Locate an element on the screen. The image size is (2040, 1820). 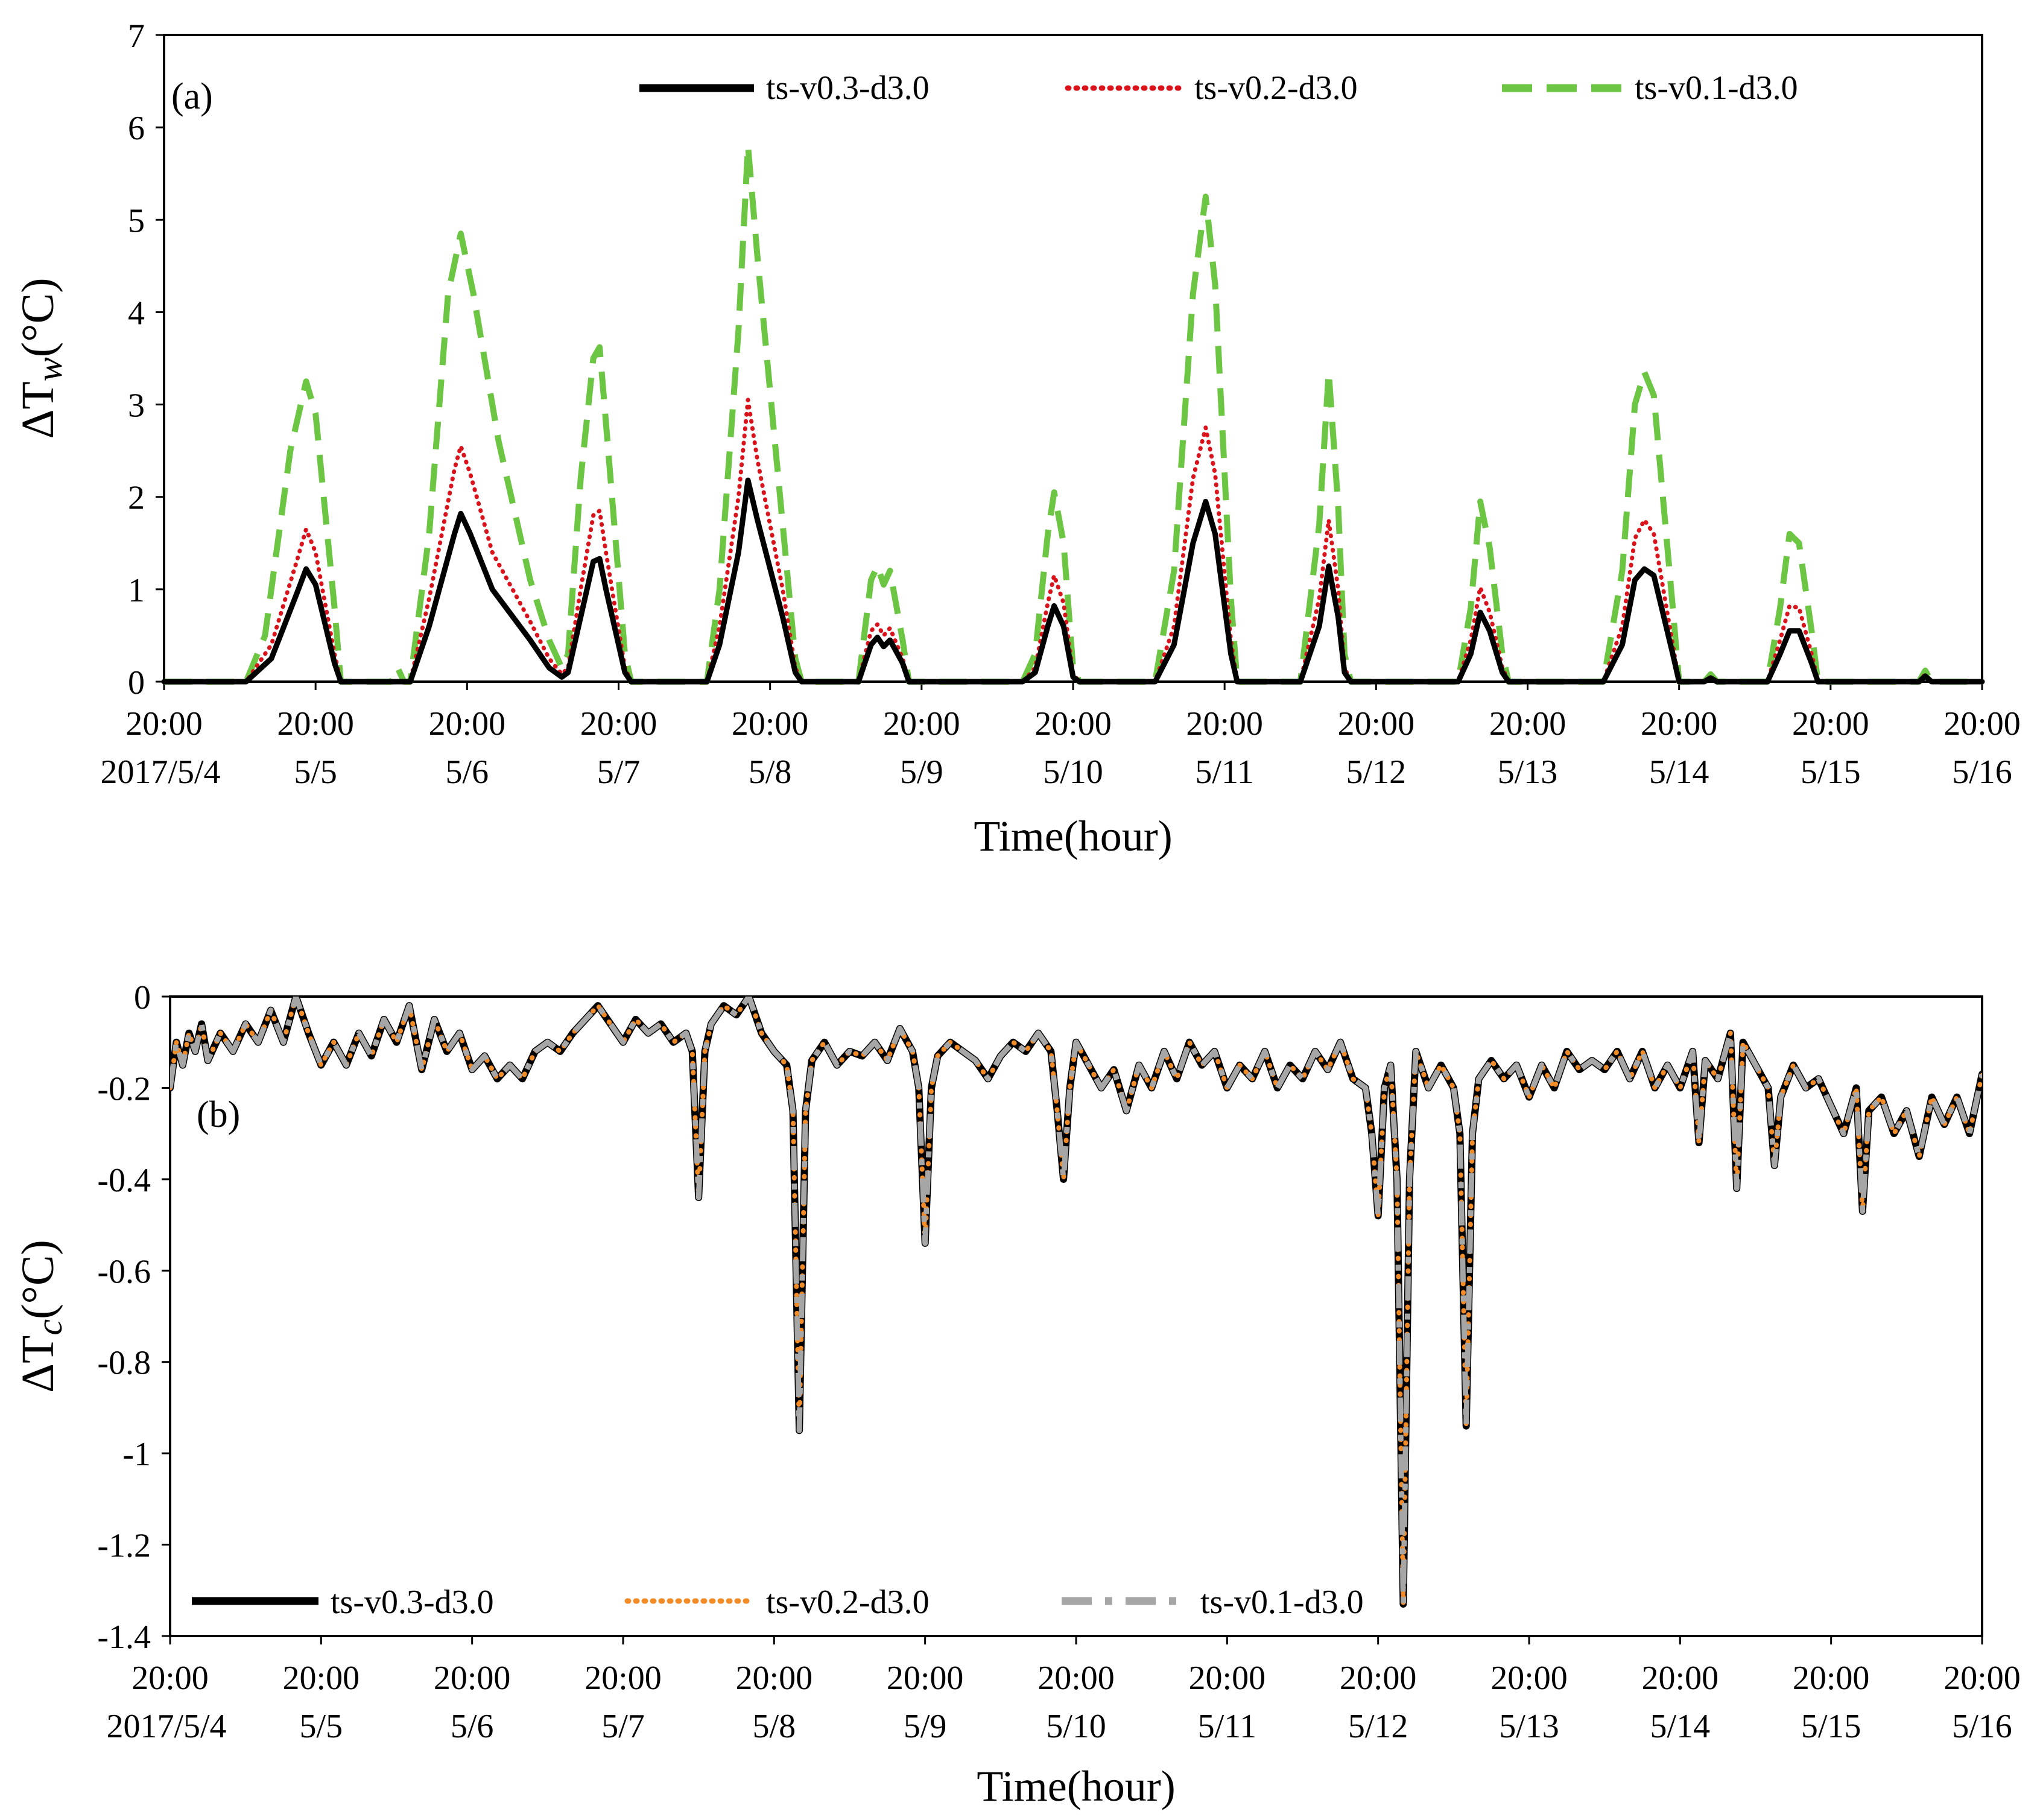
x-axis-title-a: Time(hour) is located at coordinates (1073, 836).